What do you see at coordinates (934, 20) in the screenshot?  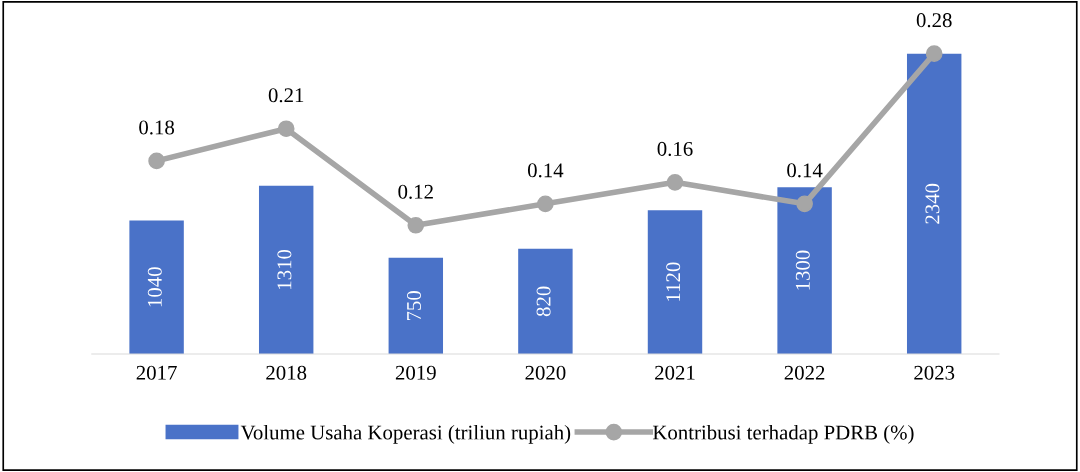 I see `data-label: 0.28` at bounding box center [934, 20].